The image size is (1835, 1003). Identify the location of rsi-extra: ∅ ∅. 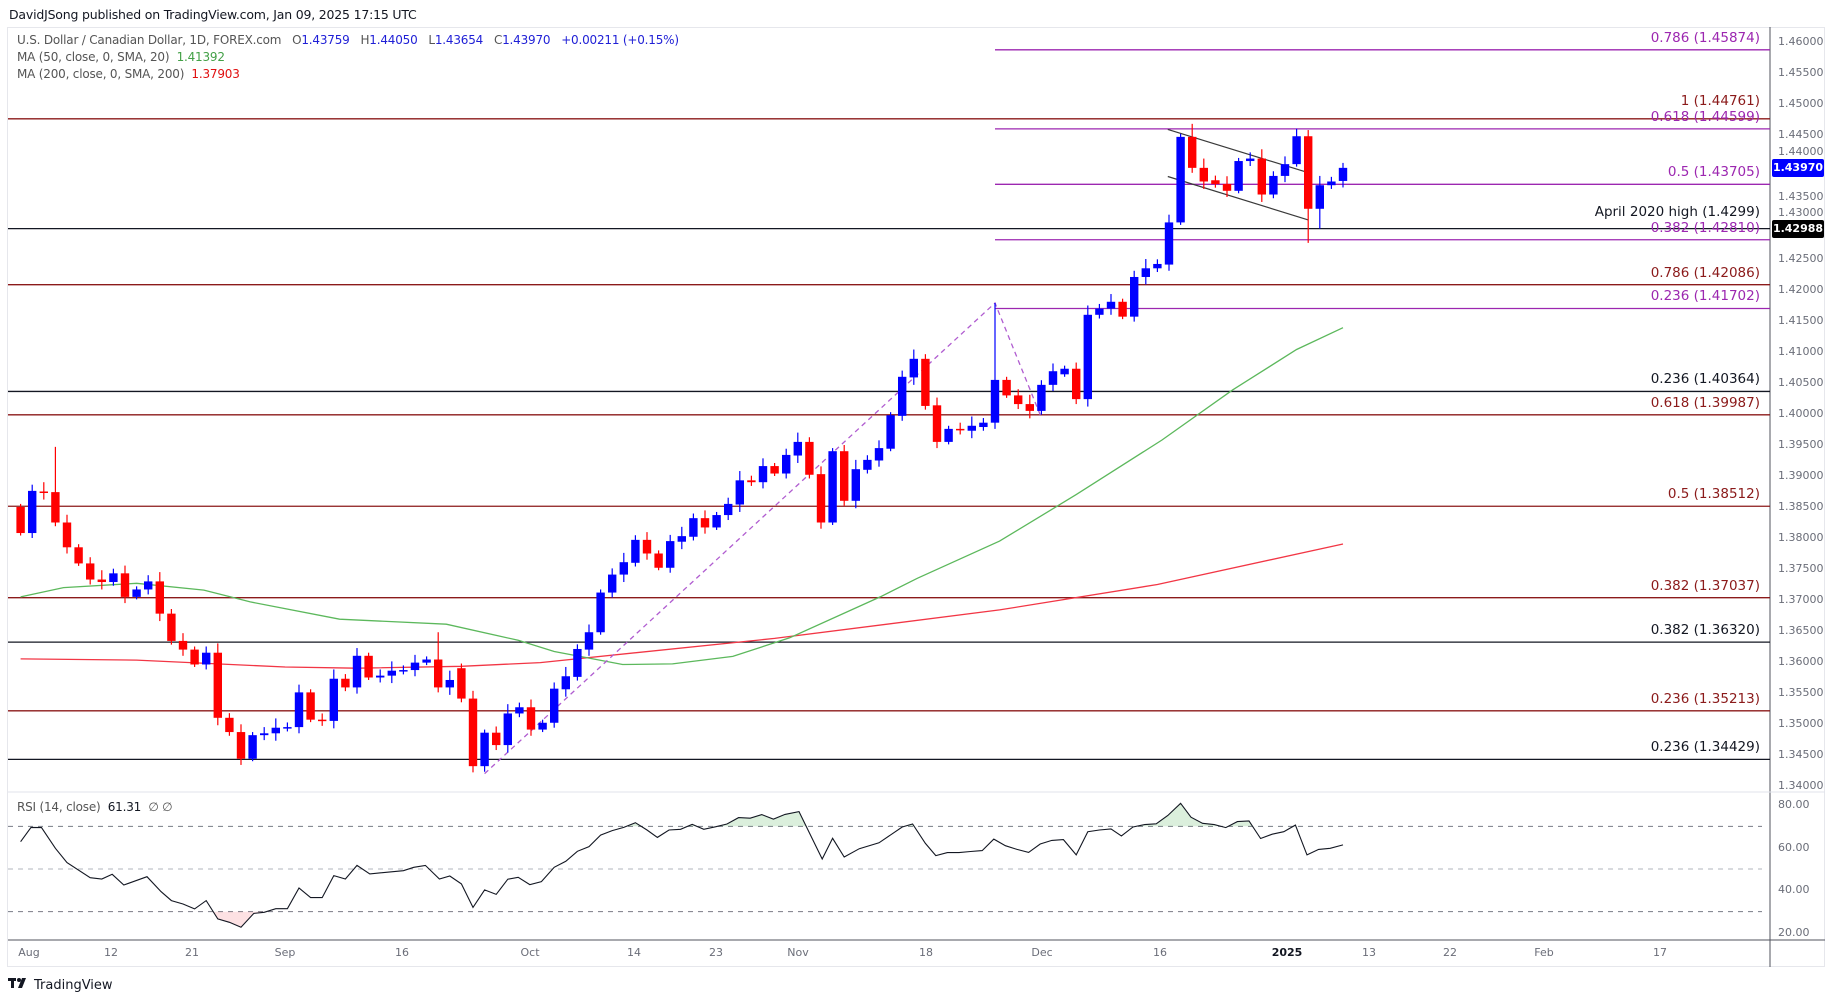
(160, 807).